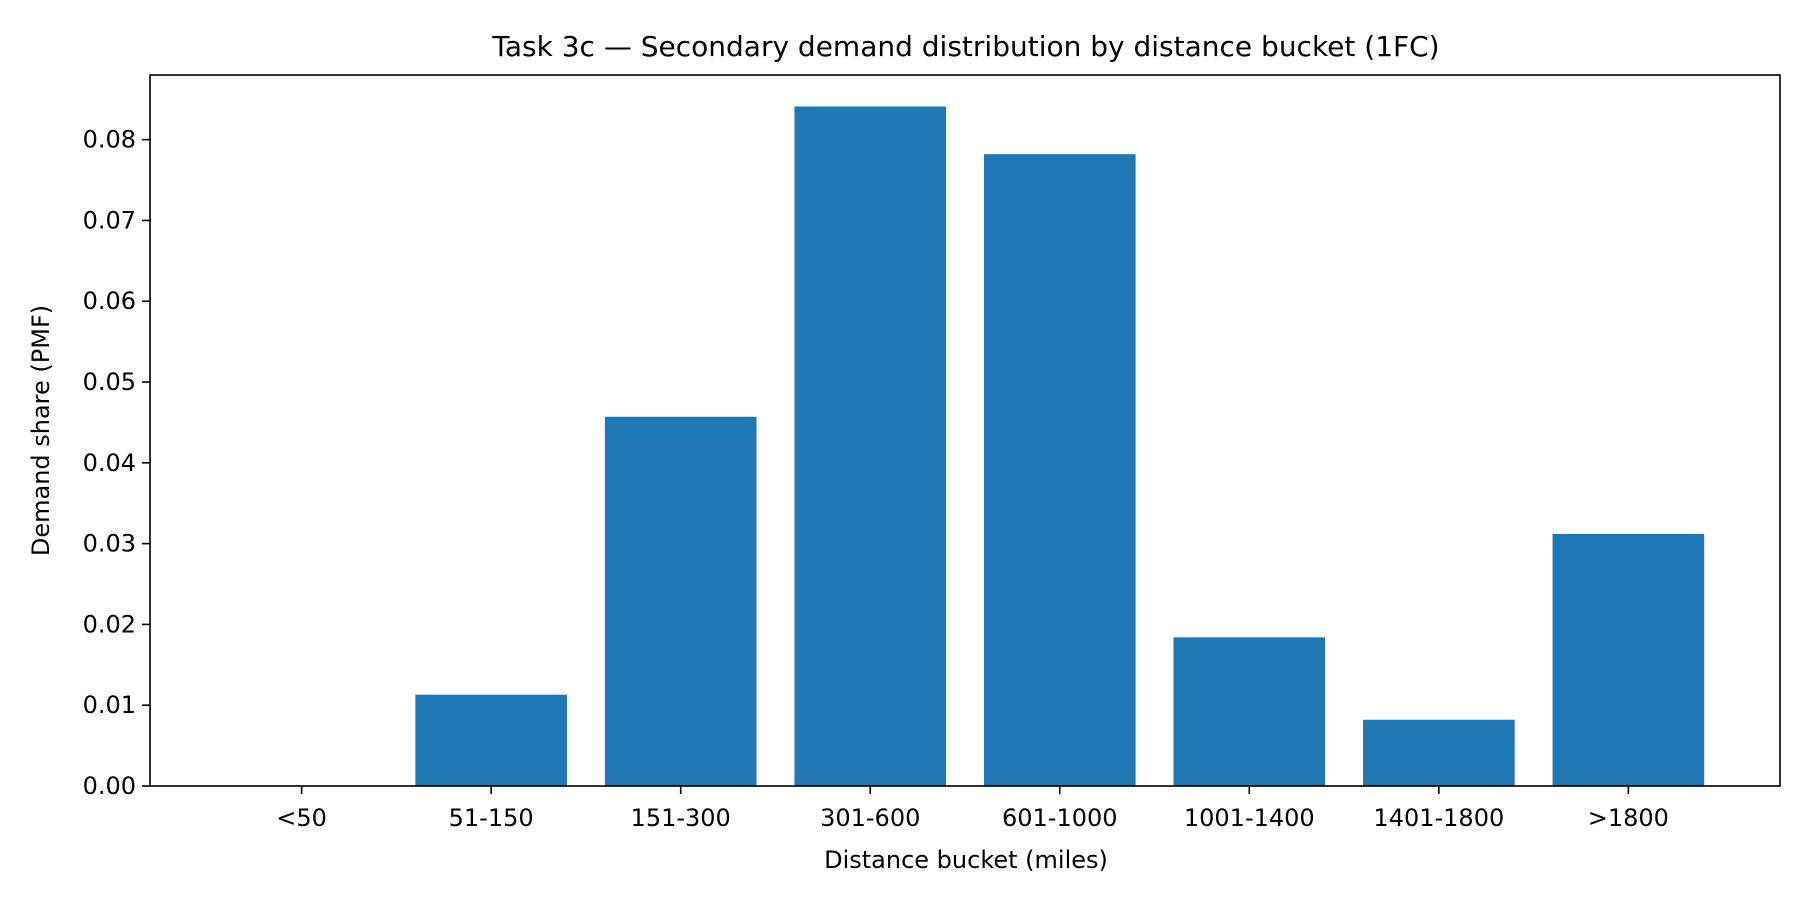  I want to click on y-tick-label: 0.08, so click(109, 140).